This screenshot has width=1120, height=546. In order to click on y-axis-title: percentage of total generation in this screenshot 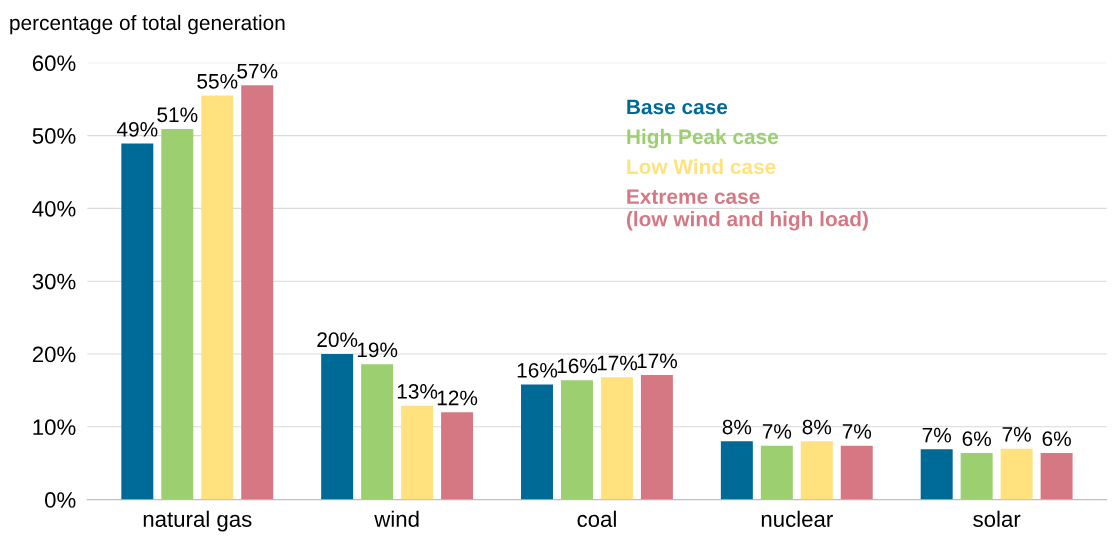, I will do `click(147, 24)`.